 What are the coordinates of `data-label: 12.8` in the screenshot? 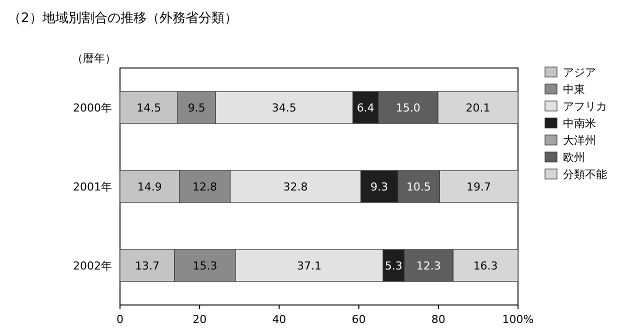 It's located at (205, 187).